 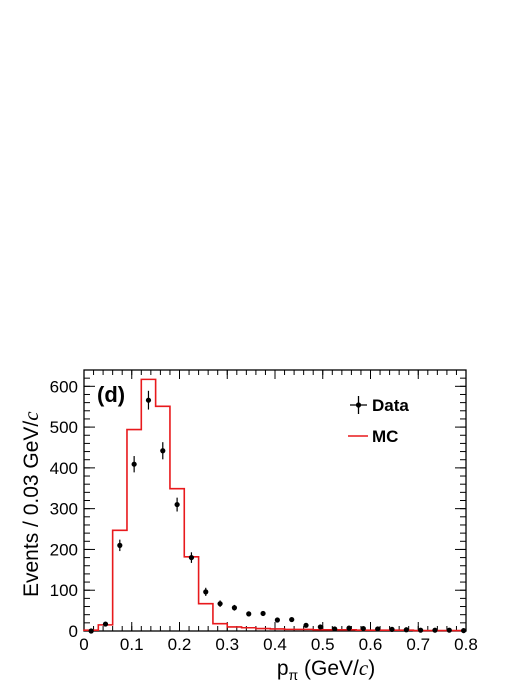 I want to click on y-tick-label: 600, so click(x=64, y=386).